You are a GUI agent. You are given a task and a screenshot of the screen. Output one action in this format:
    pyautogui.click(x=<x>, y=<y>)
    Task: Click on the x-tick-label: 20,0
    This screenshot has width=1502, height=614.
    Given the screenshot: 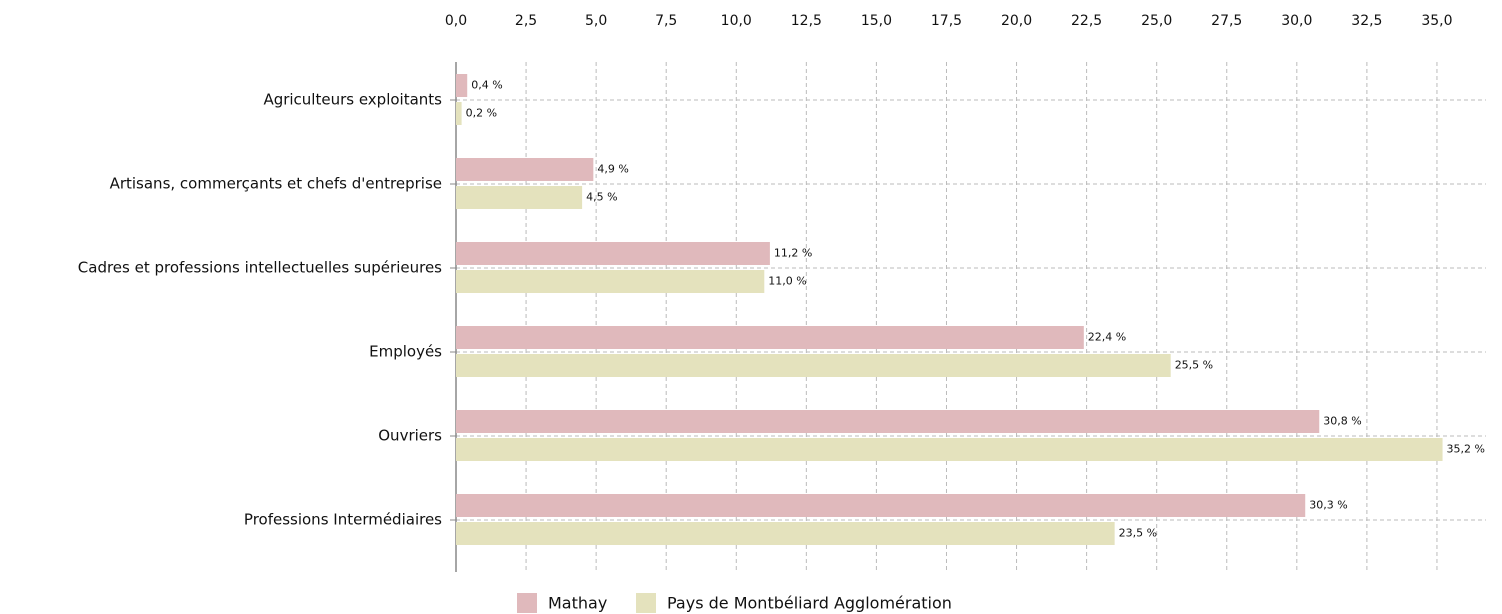 What is the action you would take?
    pyautogui.click(x=1016, y=21)
    